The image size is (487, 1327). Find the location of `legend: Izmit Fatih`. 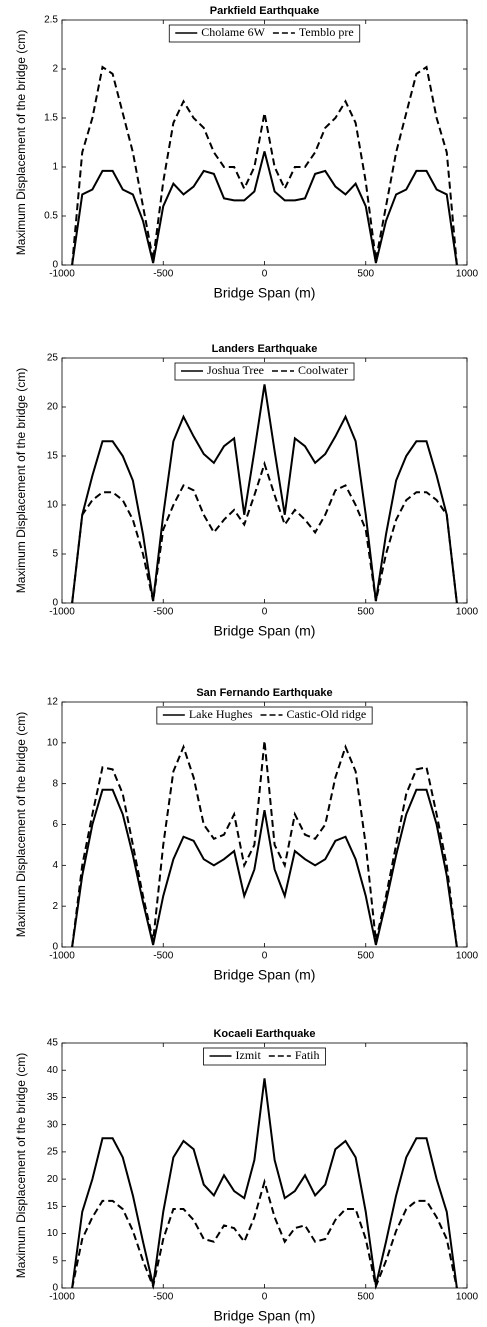

legend: Izmit Fatih is located at coordinates (264, 1056).